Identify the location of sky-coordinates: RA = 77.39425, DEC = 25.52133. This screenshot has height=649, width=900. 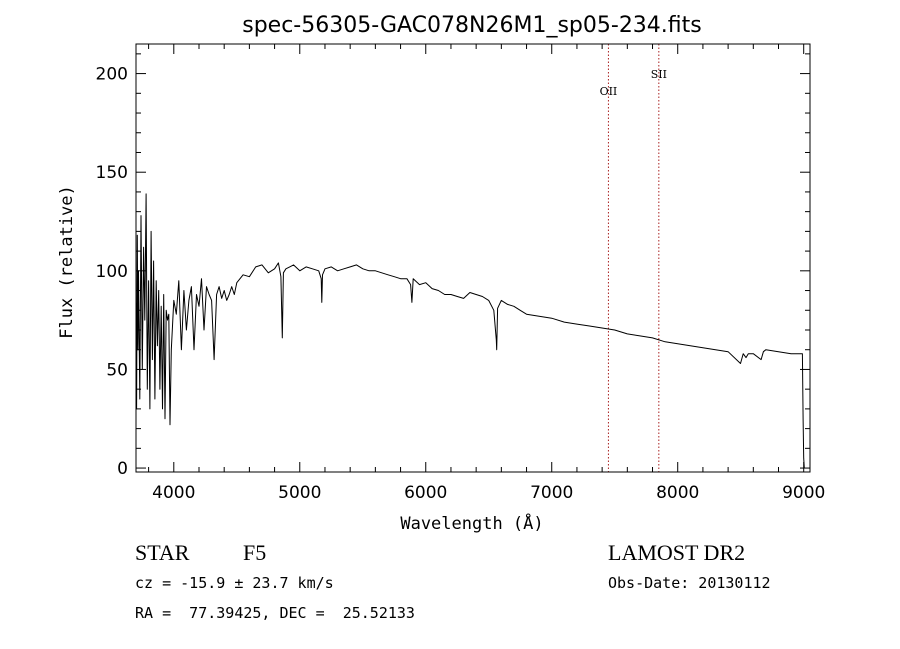
(275, 613).